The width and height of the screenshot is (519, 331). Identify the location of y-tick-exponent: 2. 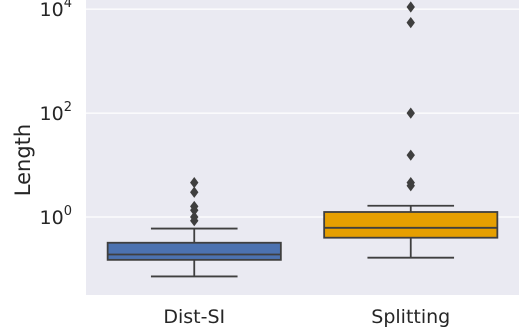
(68, 107).